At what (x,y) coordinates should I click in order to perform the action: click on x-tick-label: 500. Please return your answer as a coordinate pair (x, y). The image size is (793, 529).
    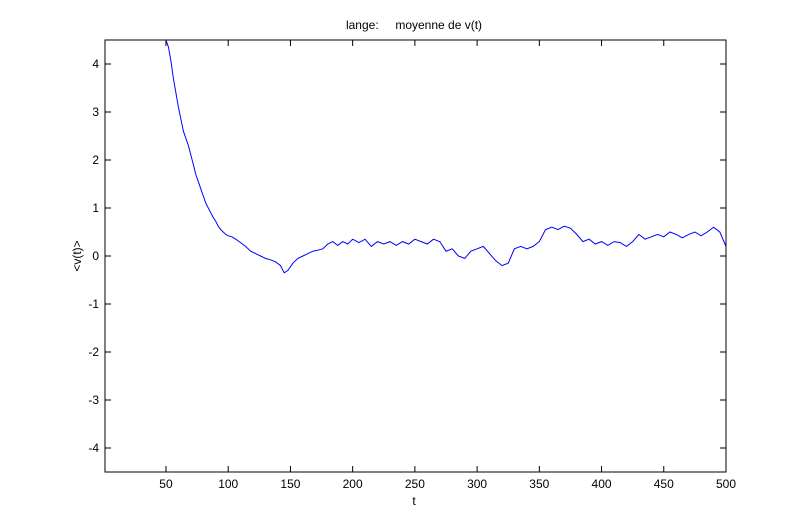
    Looking at the image, I should click on (726, 484).